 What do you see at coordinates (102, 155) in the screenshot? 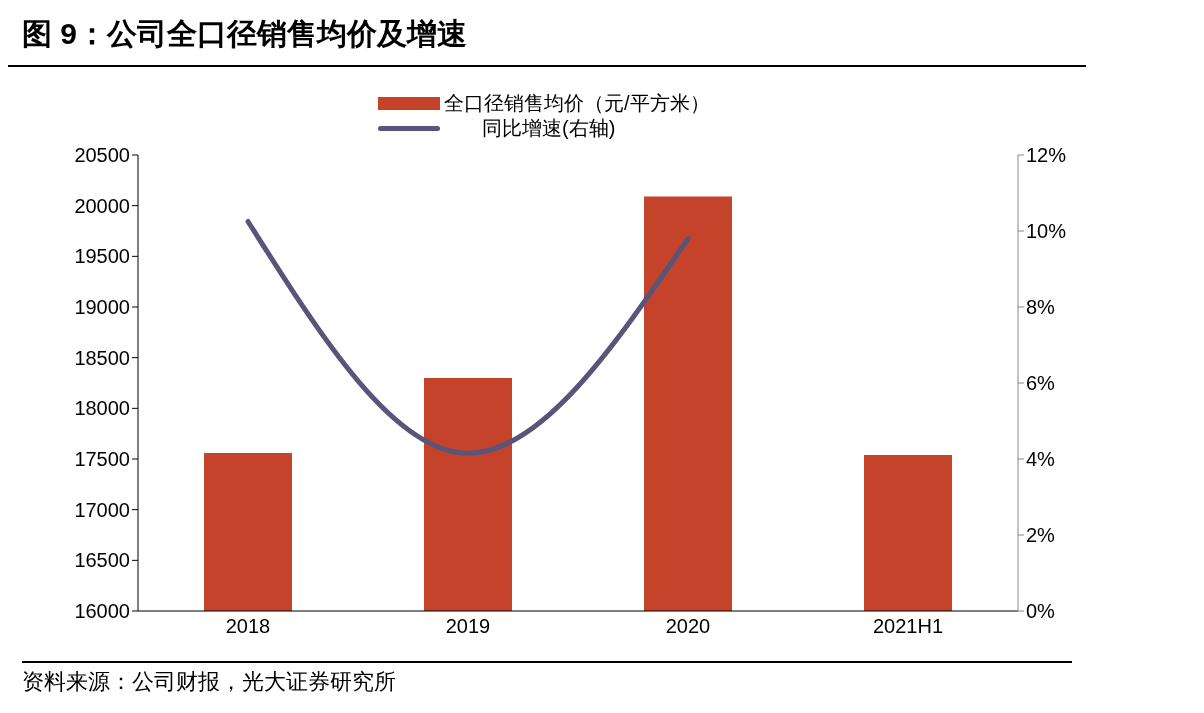
I see `y-tick-label: 20500` at bounding box center [102, 155].